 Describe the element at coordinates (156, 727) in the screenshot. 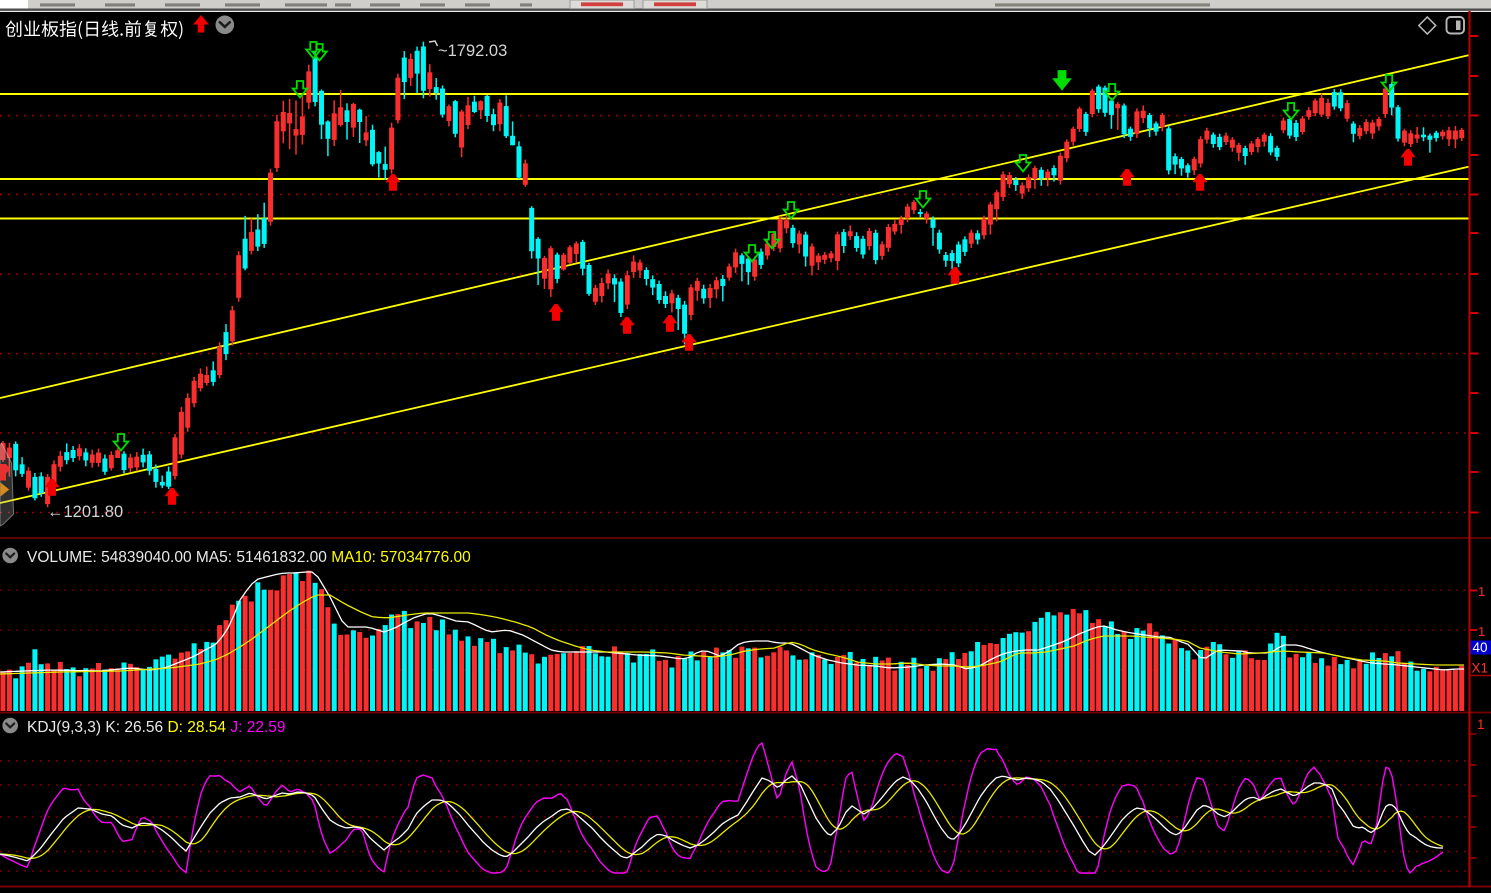

I see `svg-text:KDJ(9,3,3) K: 26.56 D: 28.54: KDJ(9,3,3) K: 26.56 D: 28.54 J: 22.59` at that location.